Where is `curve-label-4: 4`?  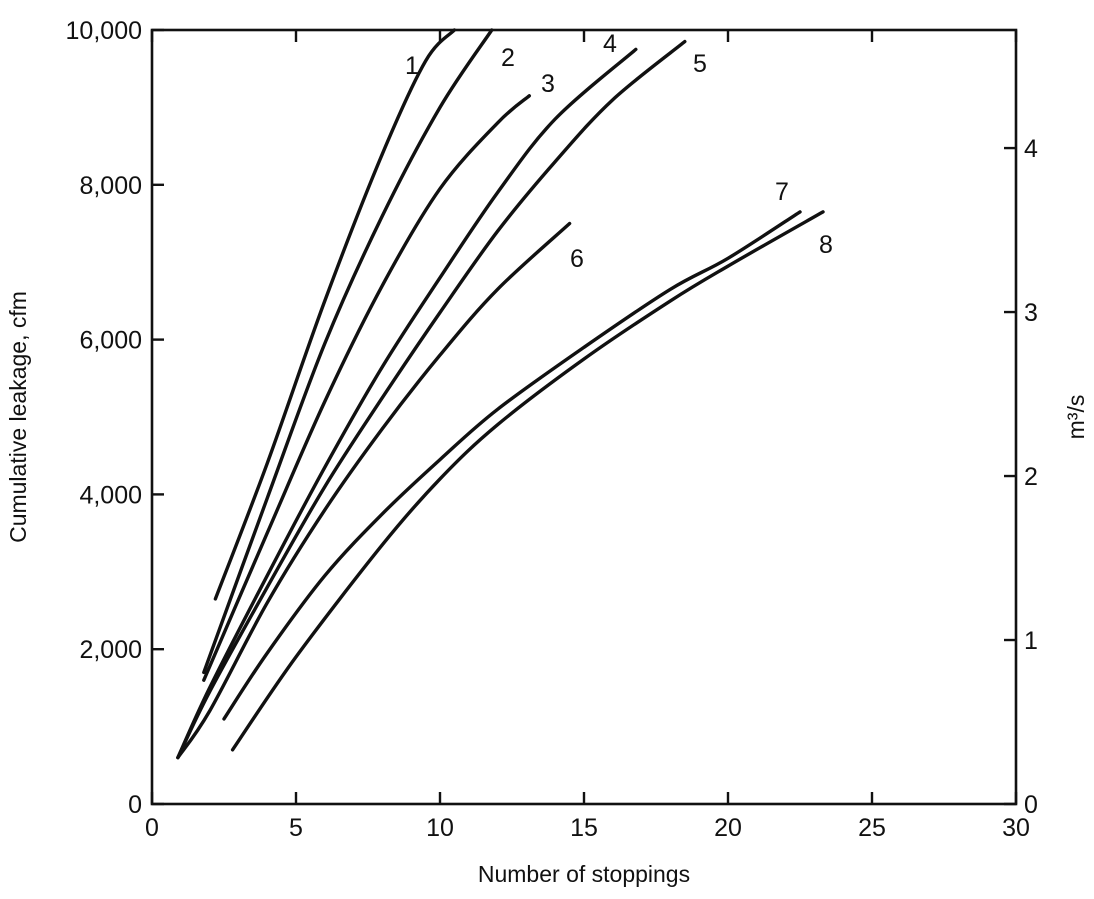
curve-label-4: 4 is located at coordinates (610, 44).